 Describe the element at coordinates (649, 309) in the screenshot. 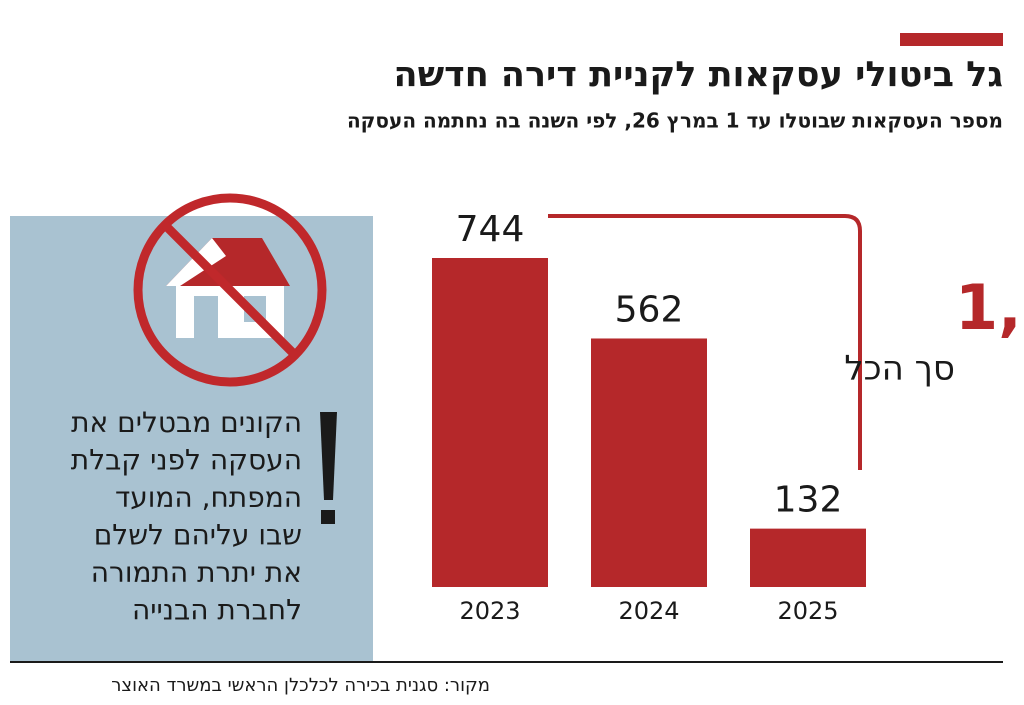

I see `value-label: 562` at that location.